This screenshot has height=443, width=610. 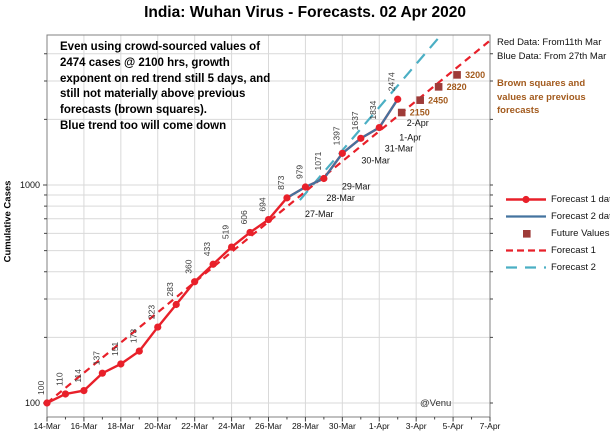 I want to click on legend-item-label: Forecast 1 data, so click(x=580, y=199).